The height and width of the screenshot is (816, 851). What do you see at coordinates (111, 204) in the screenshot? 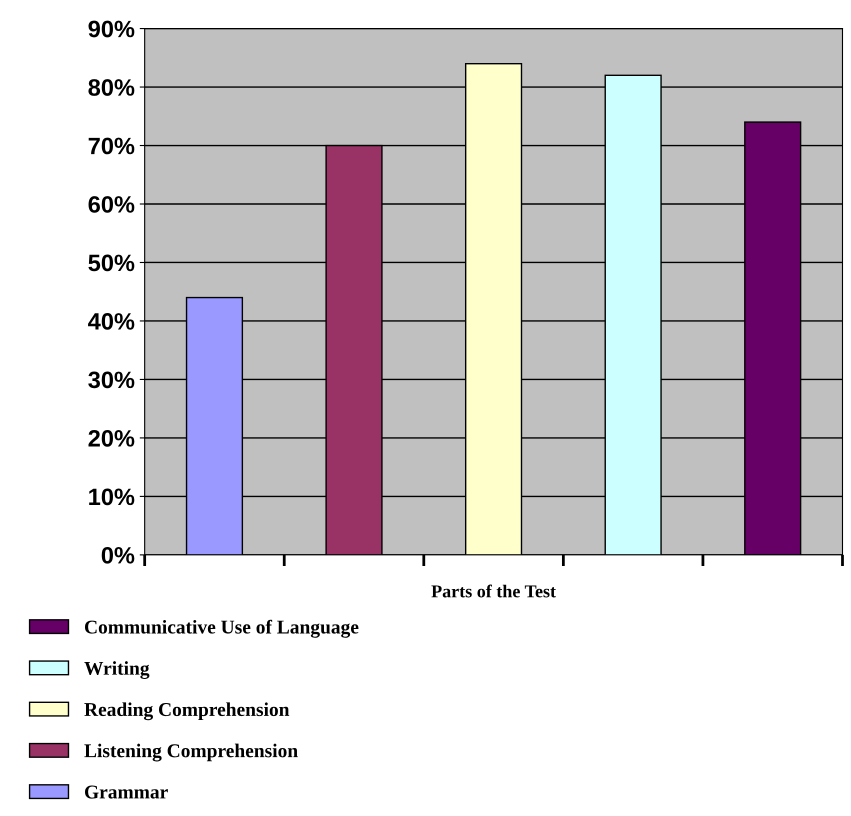
I see `y-tick-label: 60%` at bounding box center [111, 204].